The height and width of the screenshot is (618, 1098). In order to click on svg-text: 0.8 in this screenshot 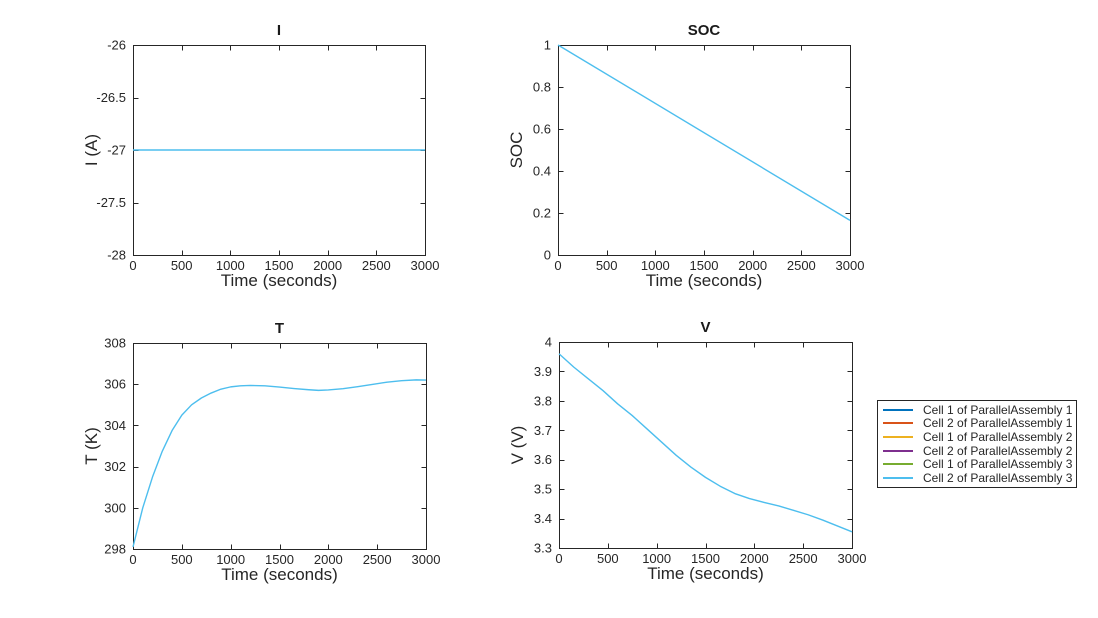, I will do `click(542, 87)`.